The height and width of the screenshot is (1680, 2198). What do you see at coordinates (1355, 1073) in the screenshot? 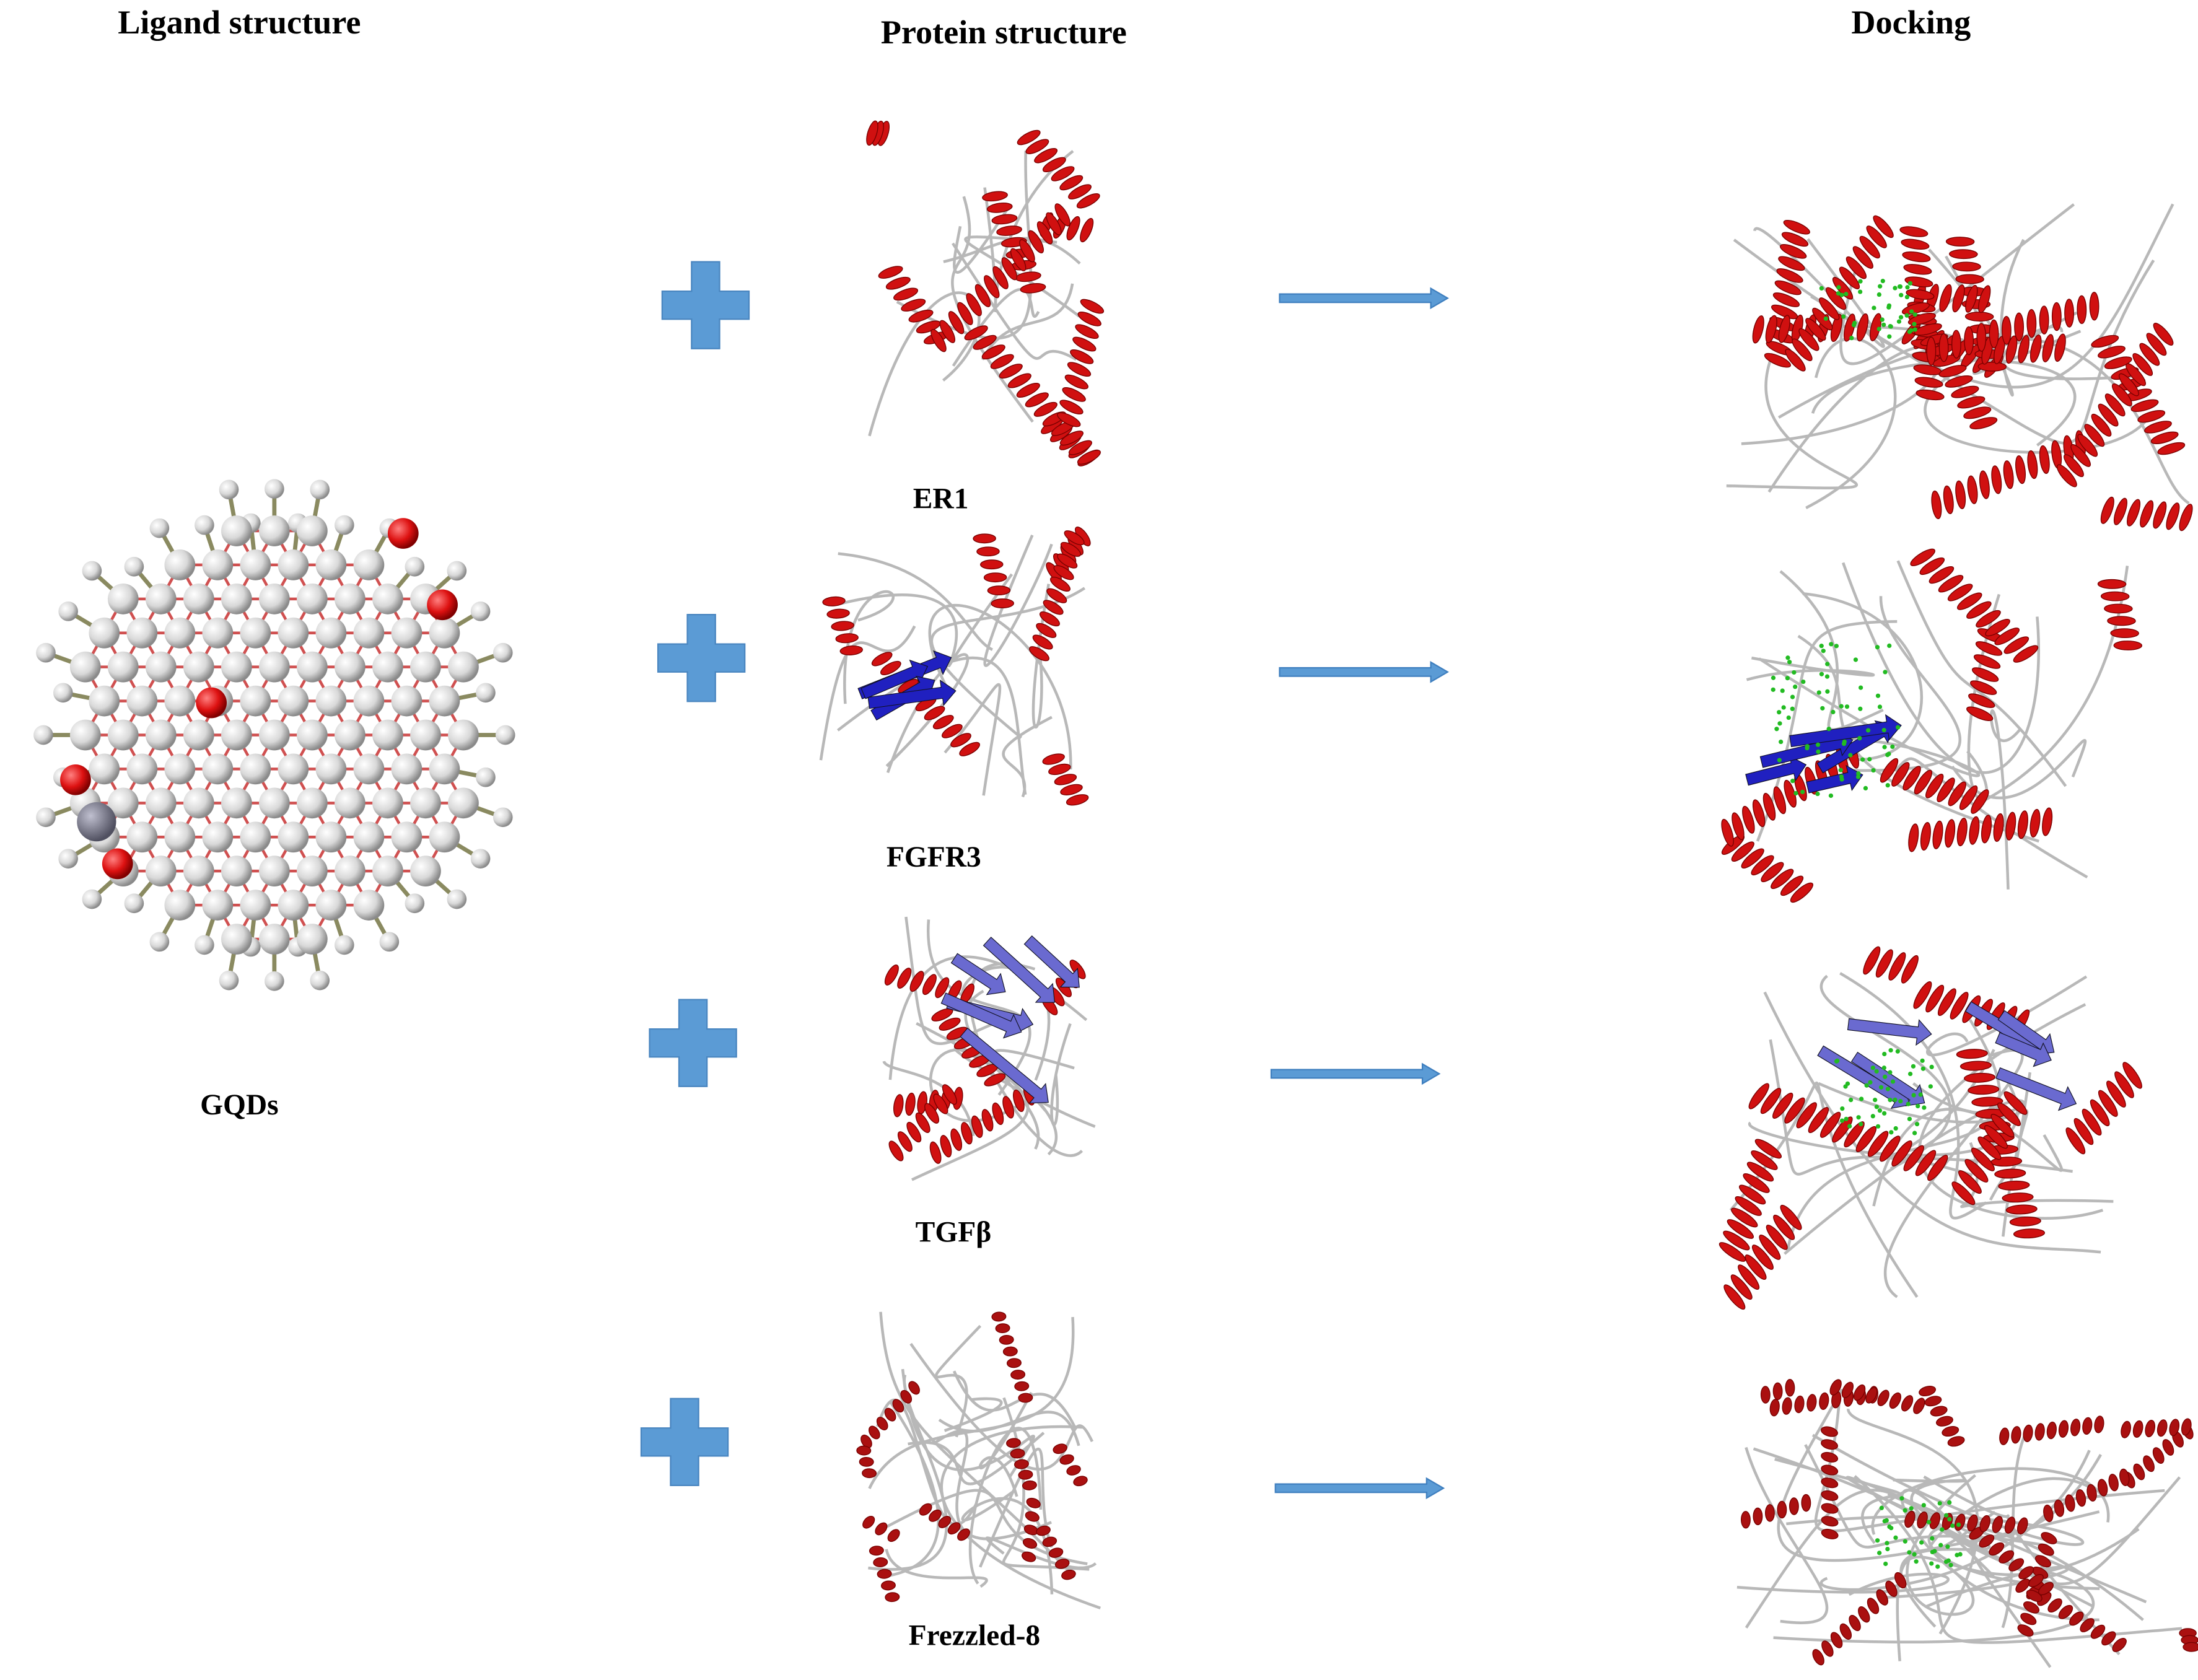
I see `arrow-right-icon` at bounding box center [1355, 1073].